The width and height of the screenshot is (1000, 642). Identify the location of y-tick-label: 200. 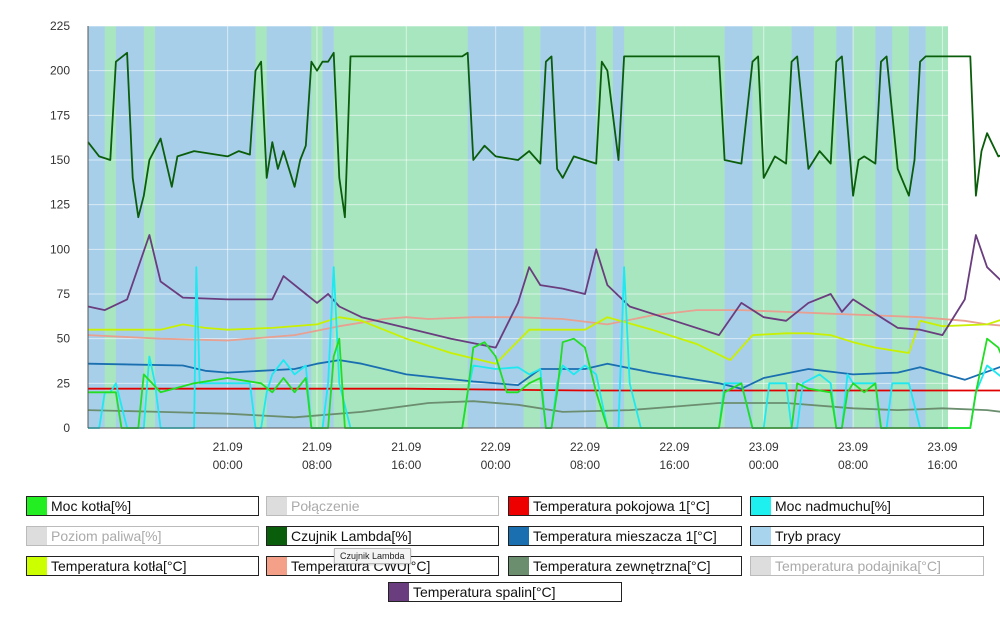
(60, 71).